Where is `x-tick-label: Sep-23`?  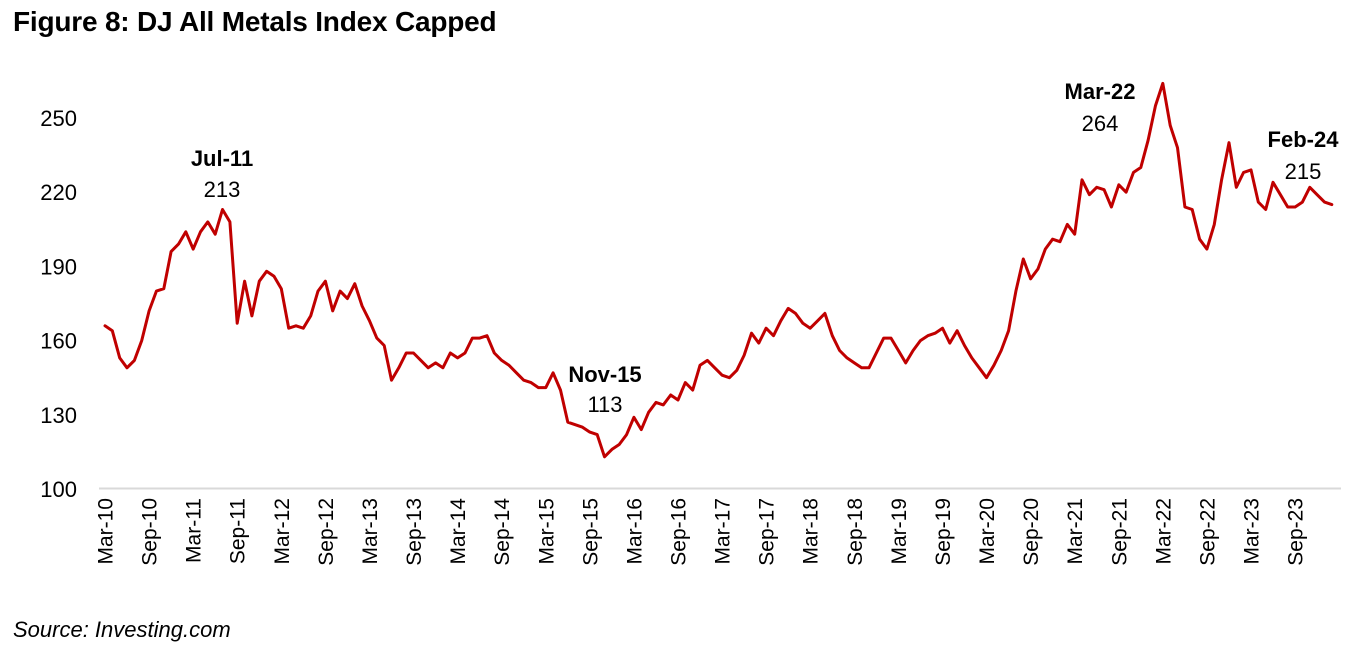
x-tick-label: Sep-23 is located at coordinates (1296, 532).